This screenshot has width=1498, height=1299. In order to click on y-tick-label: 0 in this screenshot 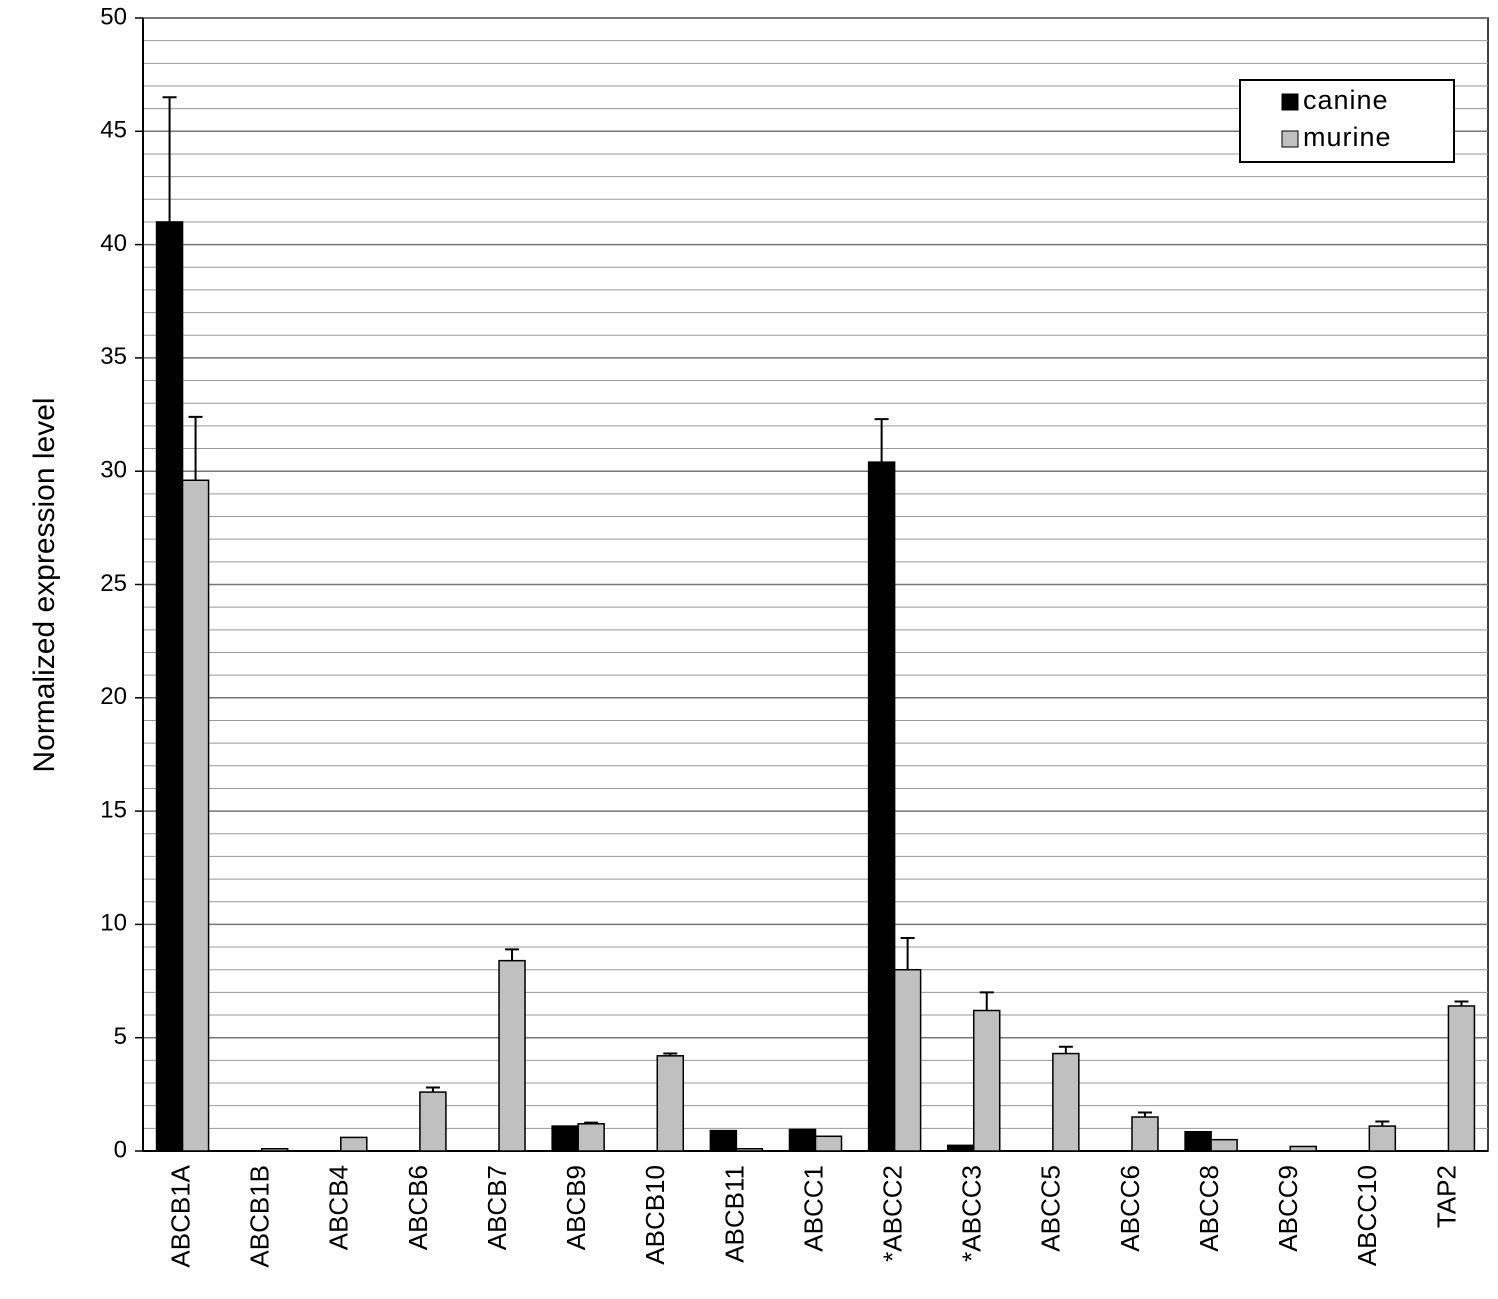, I will do `click(120, 1149)`.